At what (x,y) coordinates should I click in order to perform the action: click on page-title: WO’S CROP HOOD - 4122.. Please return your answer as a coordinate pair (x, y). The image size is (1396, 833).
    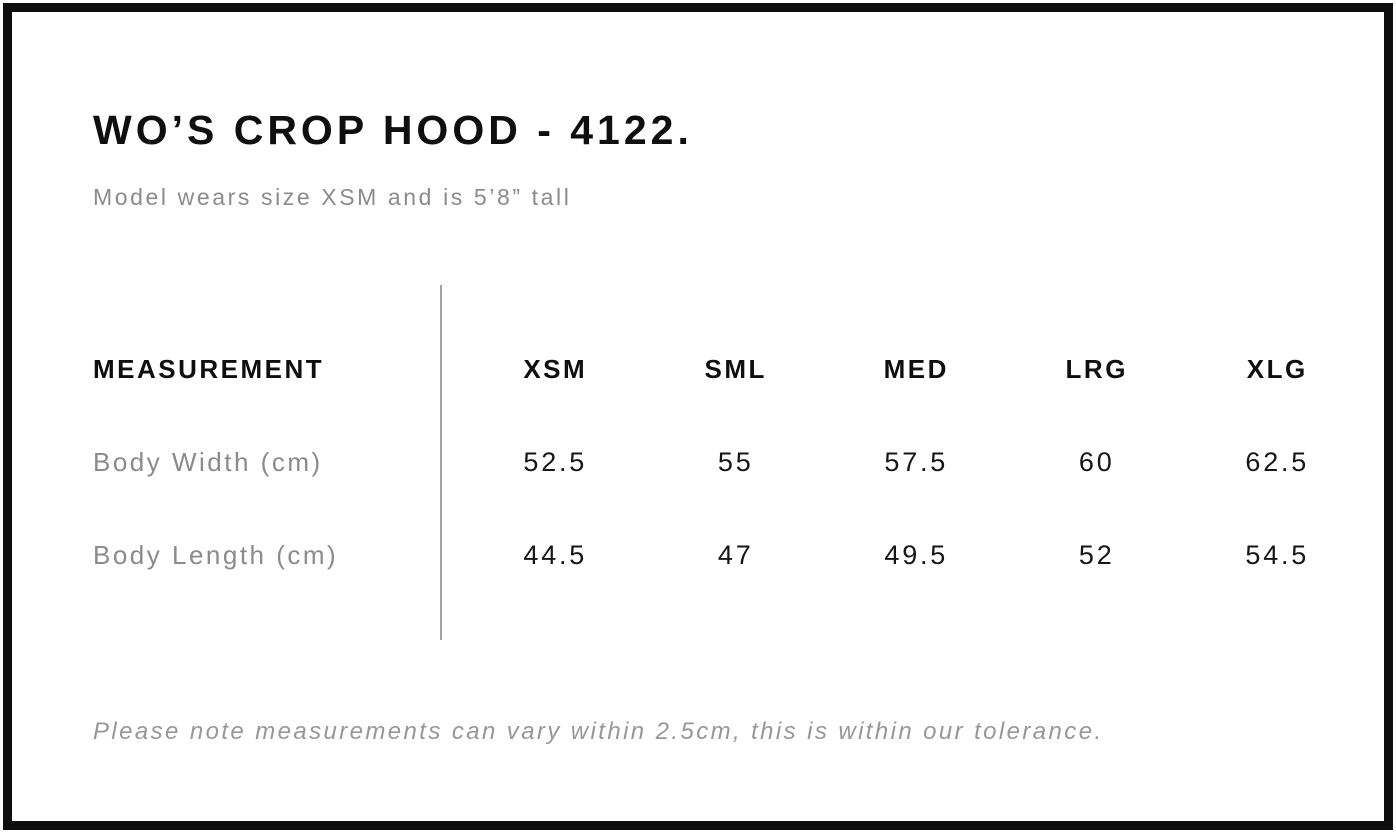
    Looking at the image, I should click on (393, 130).